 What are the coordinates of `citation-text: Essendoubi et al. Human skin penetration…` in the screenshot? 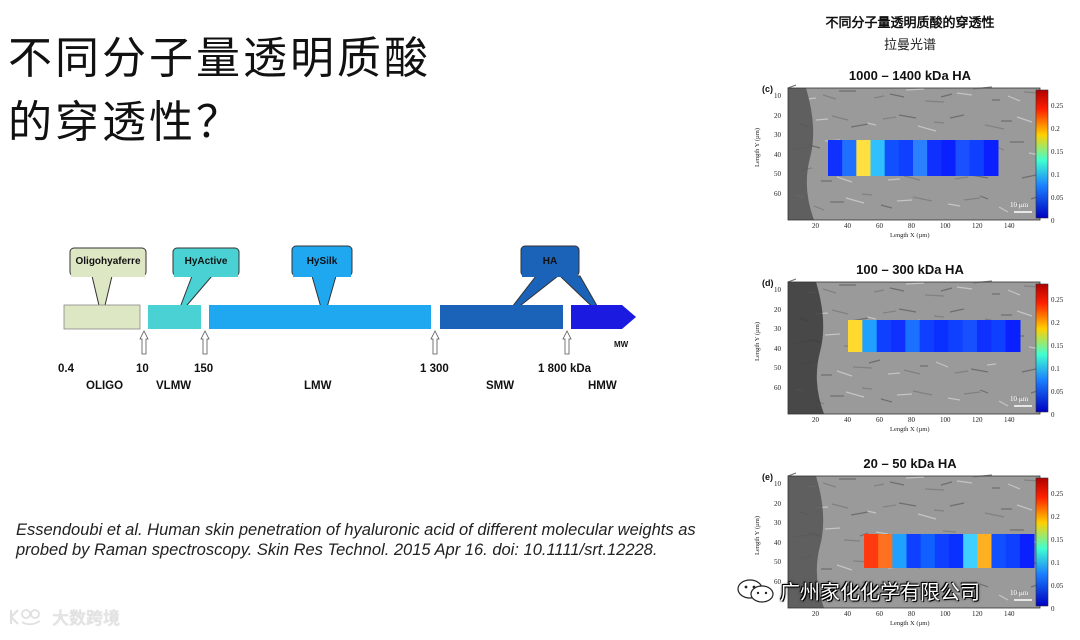 It's located at (356, 540).